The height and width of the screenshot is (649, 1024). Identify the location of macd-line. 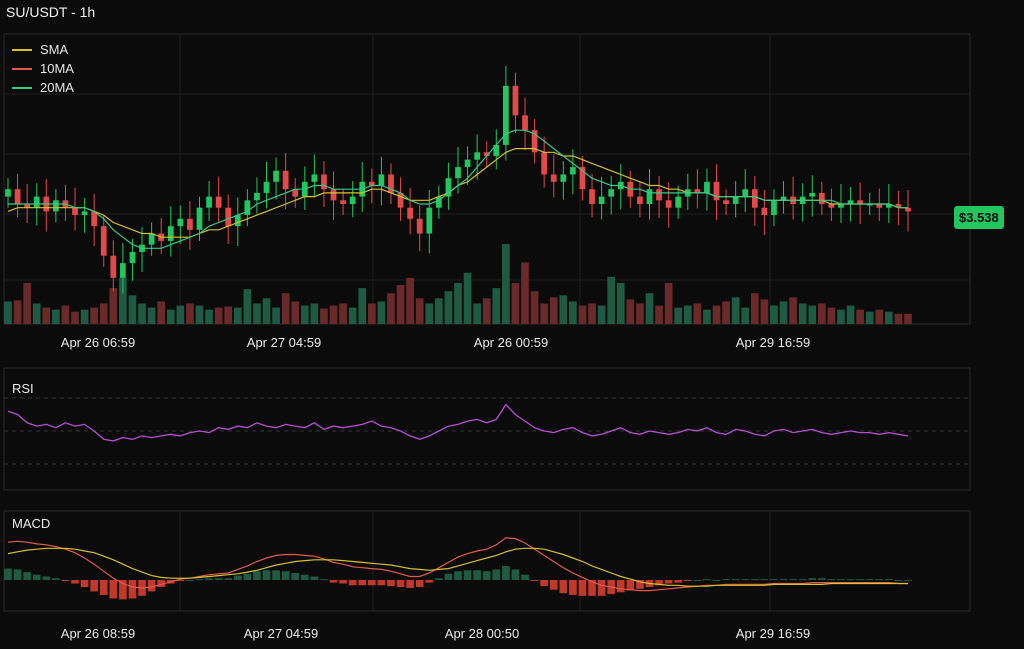
(457, 564).